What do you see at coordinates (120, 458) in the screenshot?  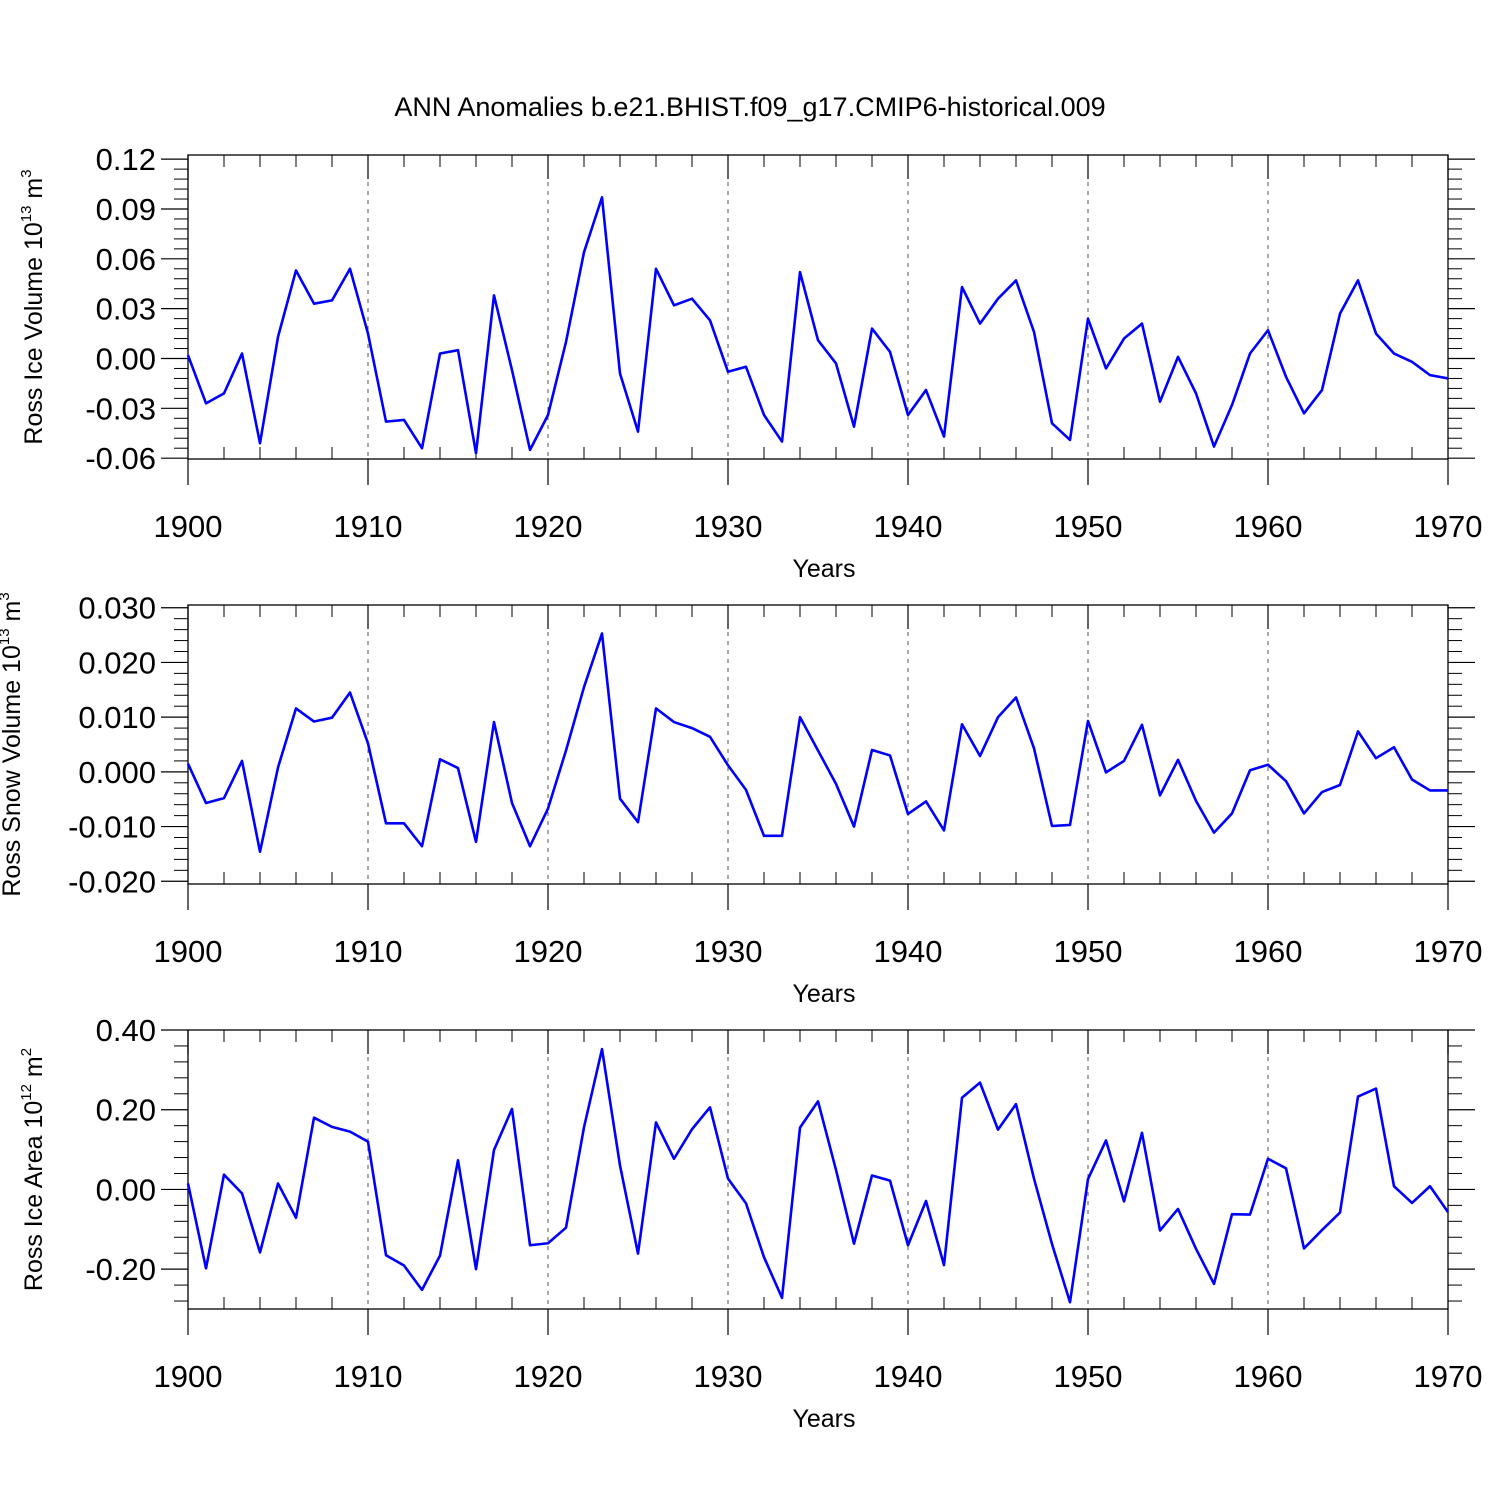 I see `y-tick-label: -0.06` at bounding box center [120, 458].